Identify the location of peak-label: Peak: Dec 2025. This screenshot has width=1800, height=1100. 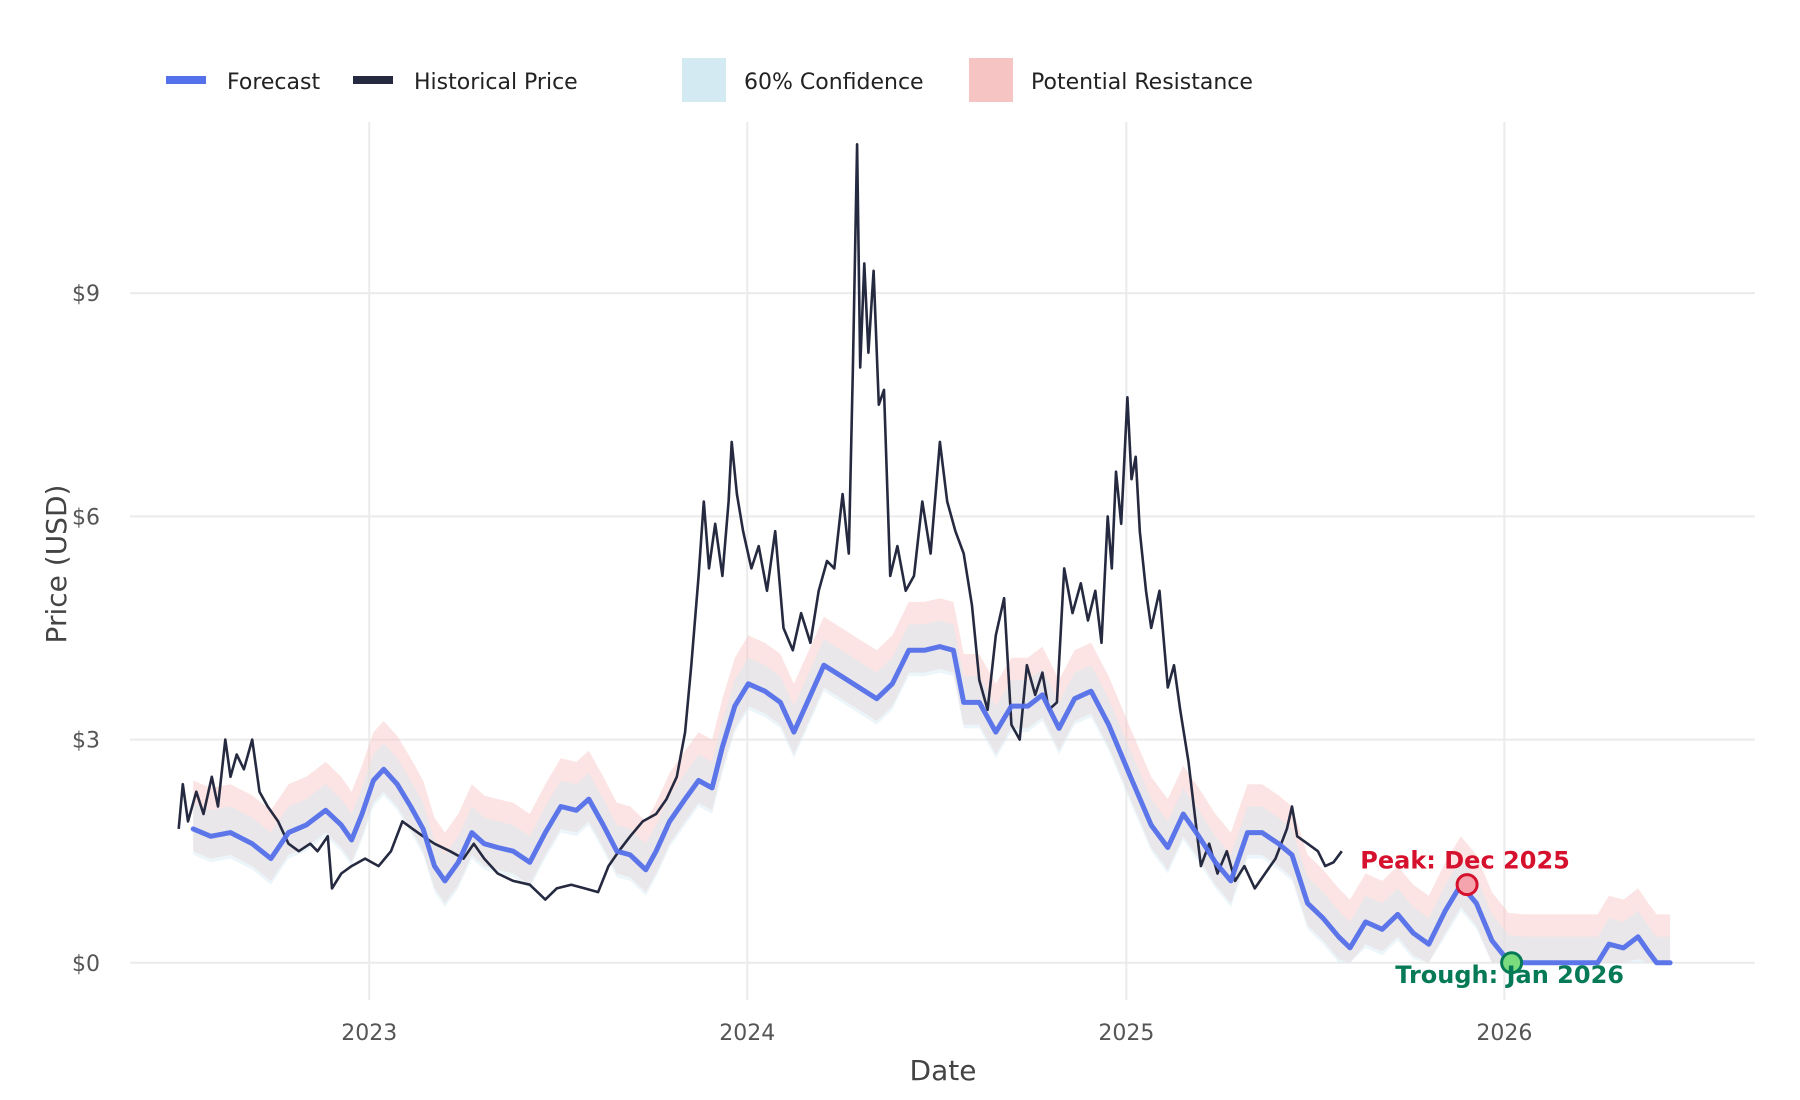
(1465, 861).